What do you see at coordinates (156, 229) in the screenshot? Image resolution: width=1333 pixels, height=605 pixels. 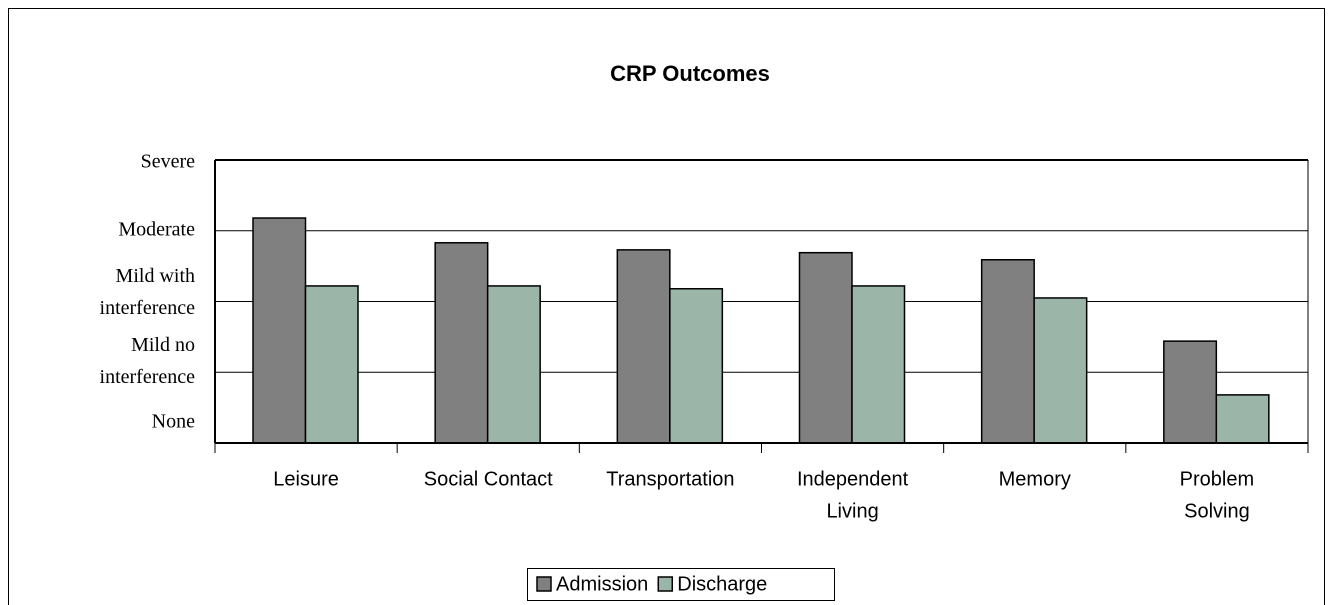 I see `y-tick-label: Moderate` at bounding box center [156, 229].